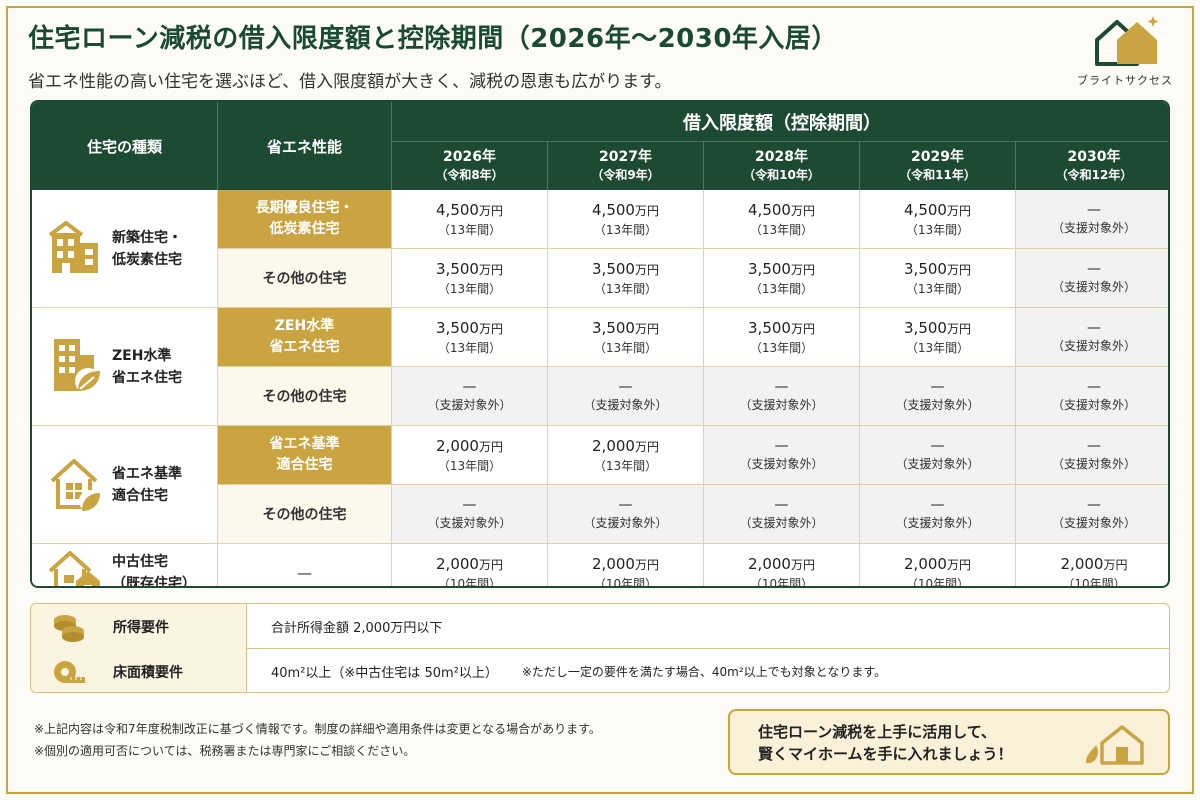  I want to click on floor-requirement-text: 40m²以上（※中古住宅は 50m²以上）, so click(384, 673).